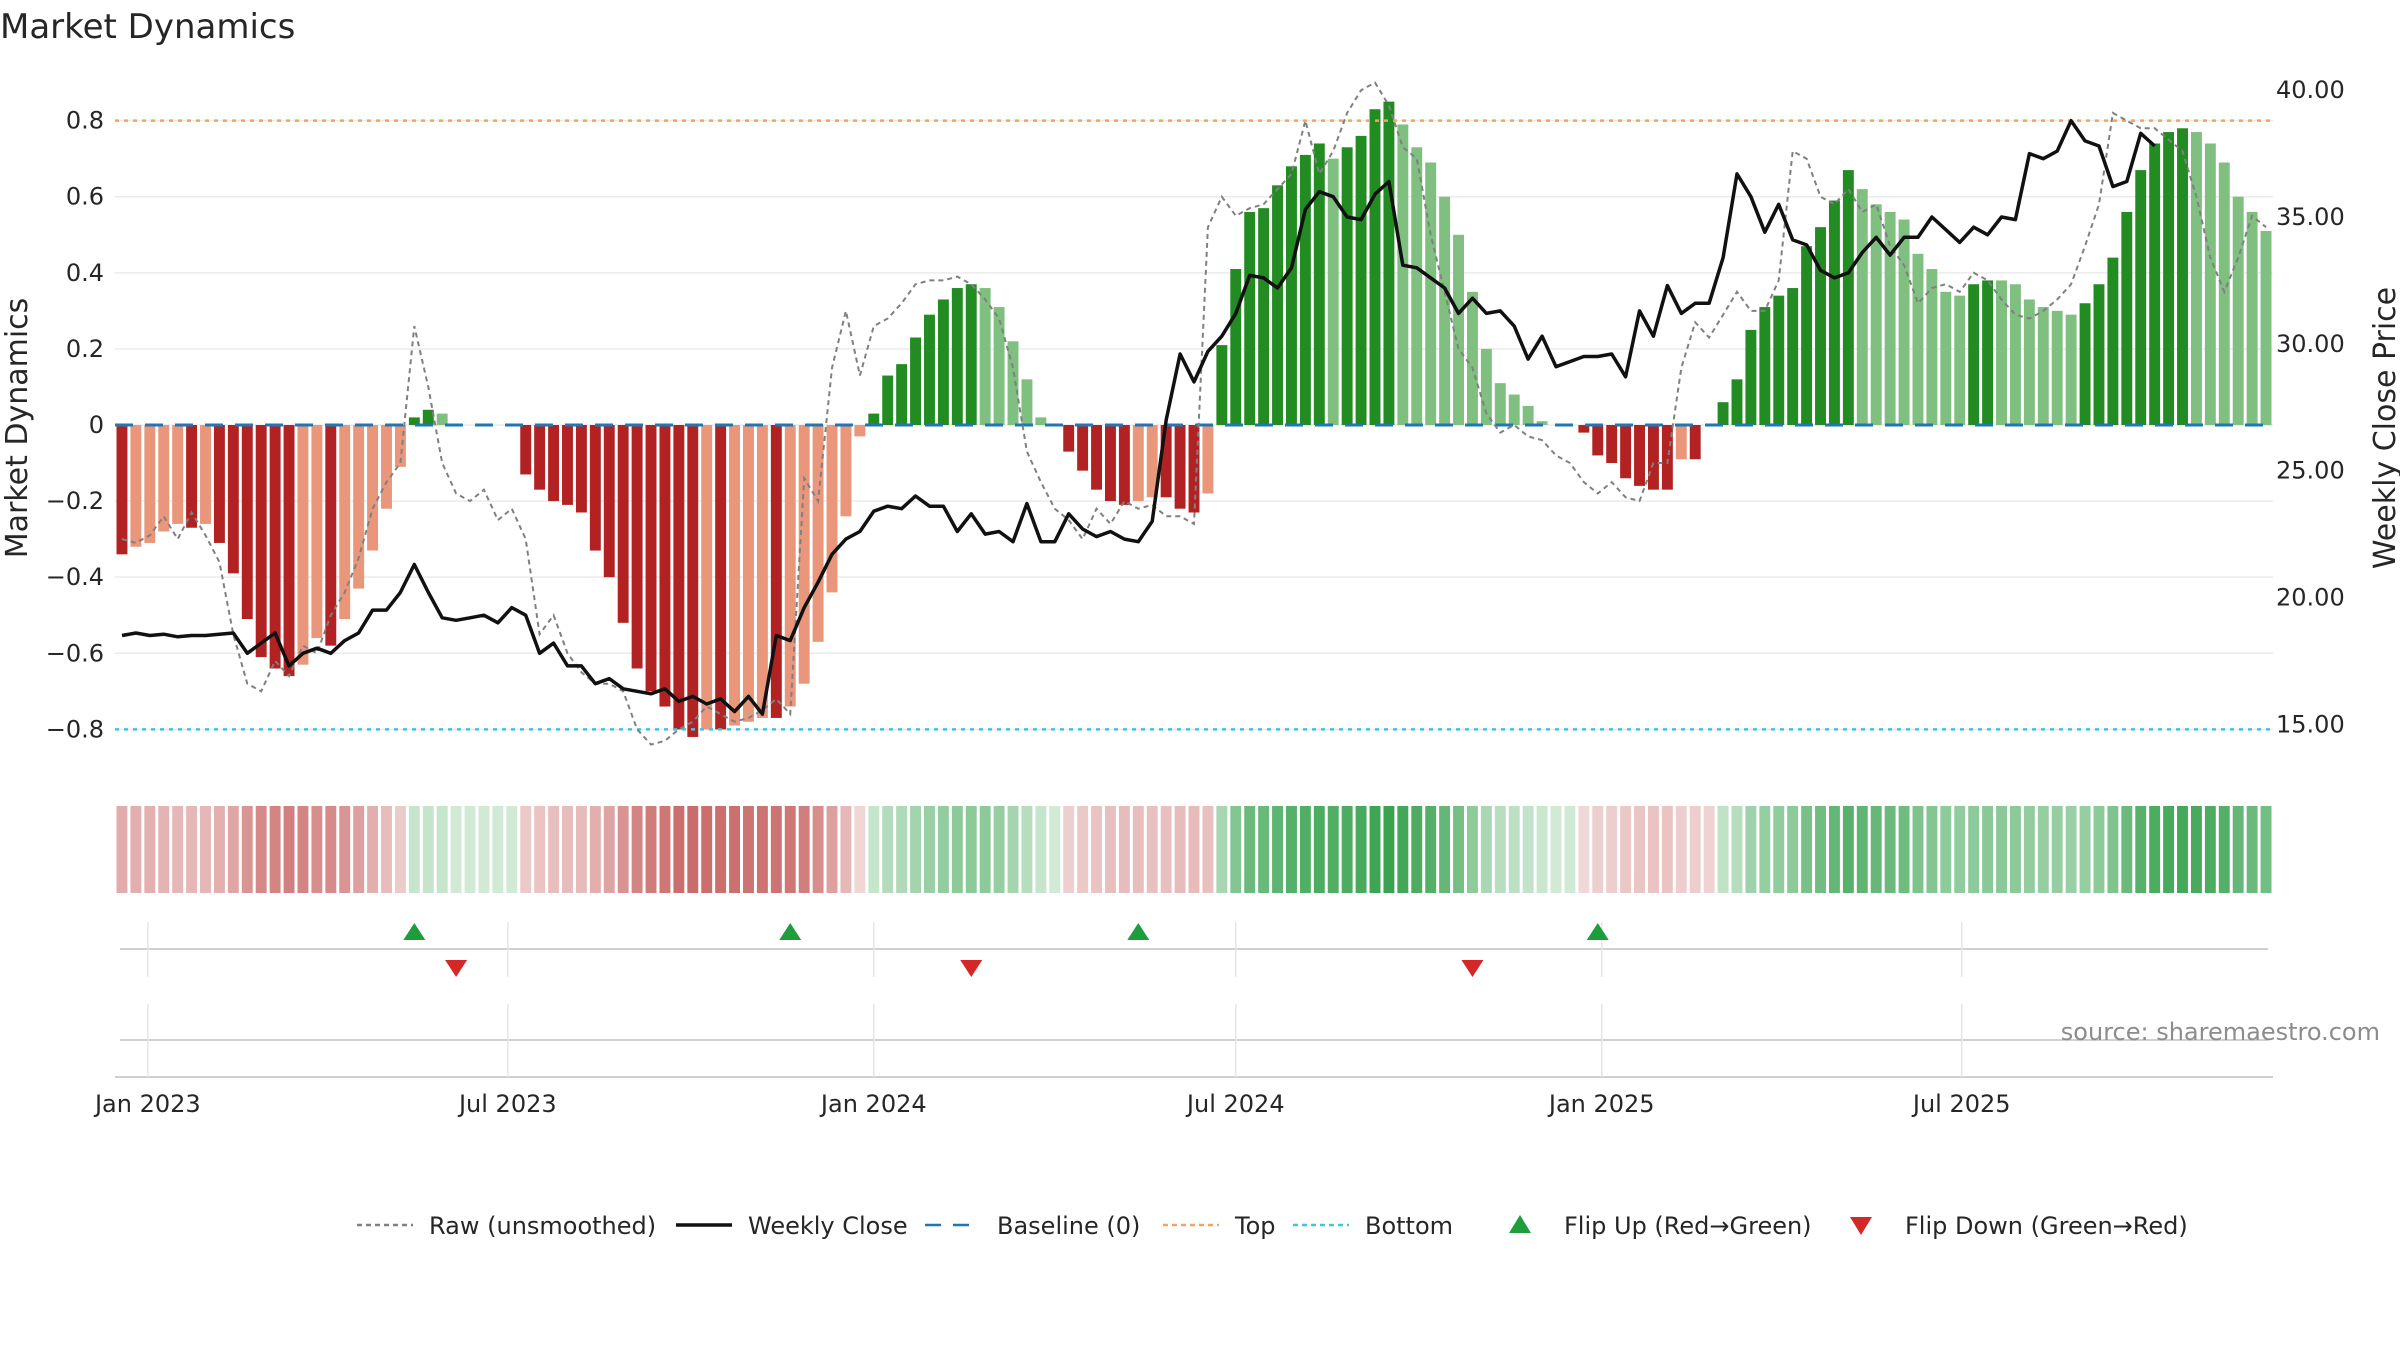 The image size is (2400, 1350). Describe the element at coordinates (96, 425) in the screenshot. I see `left-tick-label: 0` at that location.